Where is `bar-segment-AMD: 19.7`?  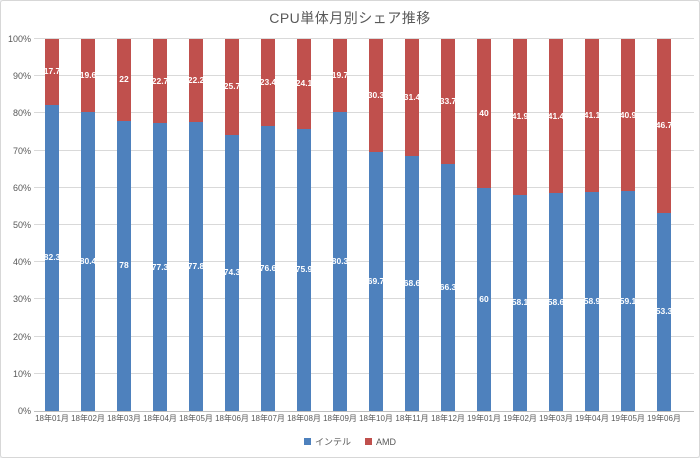
bar-segment-AMD: 19.7 is located at coordinates (340, 76).